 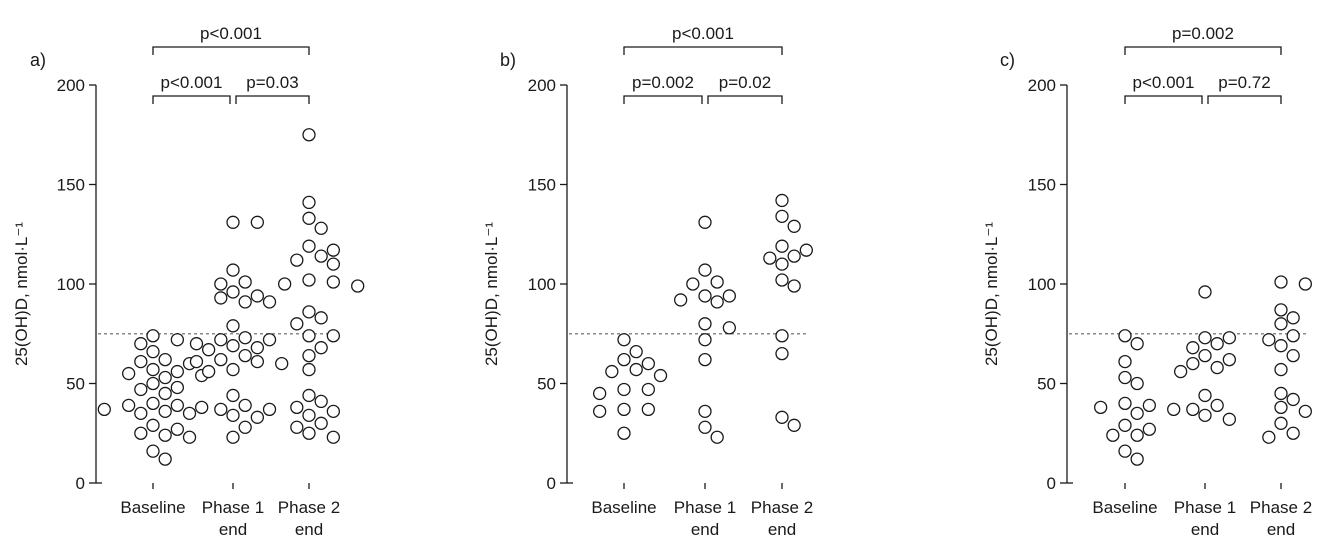 I want to click on y-tick-label: 150, so click(x=542, y=185).